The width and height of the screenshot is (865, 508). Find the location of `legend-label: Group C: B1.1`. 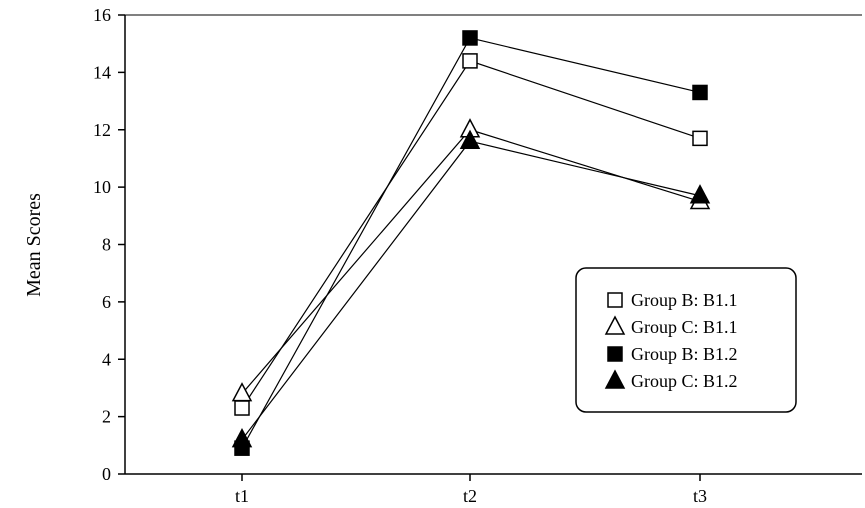

legend-label: Group C: B1.1 is located at coordinates (684, 327).